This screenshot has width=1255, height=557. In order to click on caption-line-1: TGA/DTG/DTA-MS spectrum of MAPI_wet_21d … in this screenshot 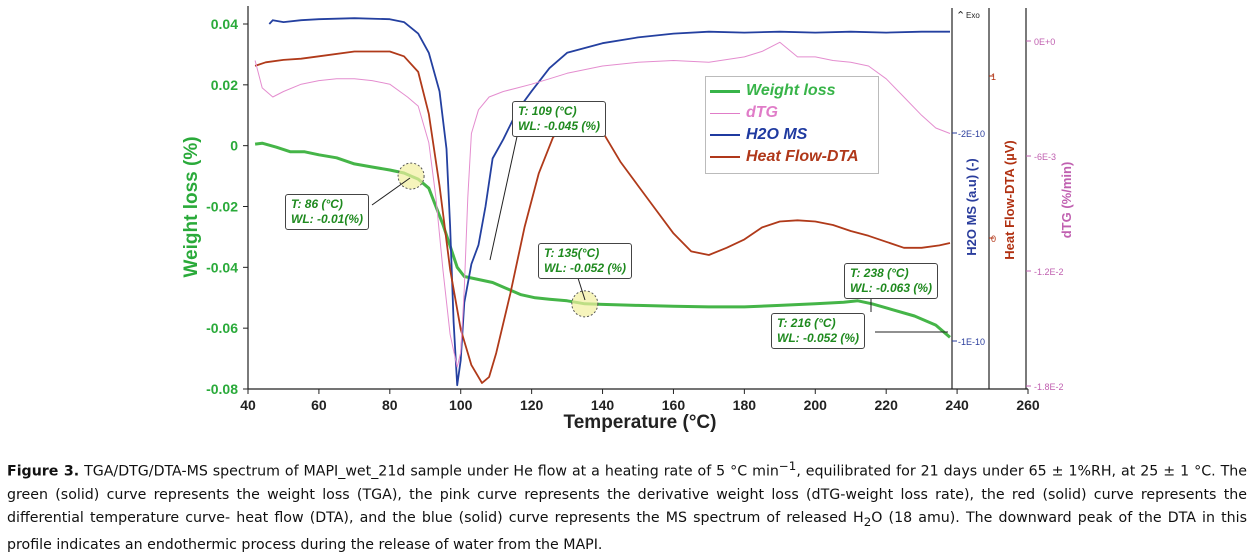, I will do `click(431, 471)`.